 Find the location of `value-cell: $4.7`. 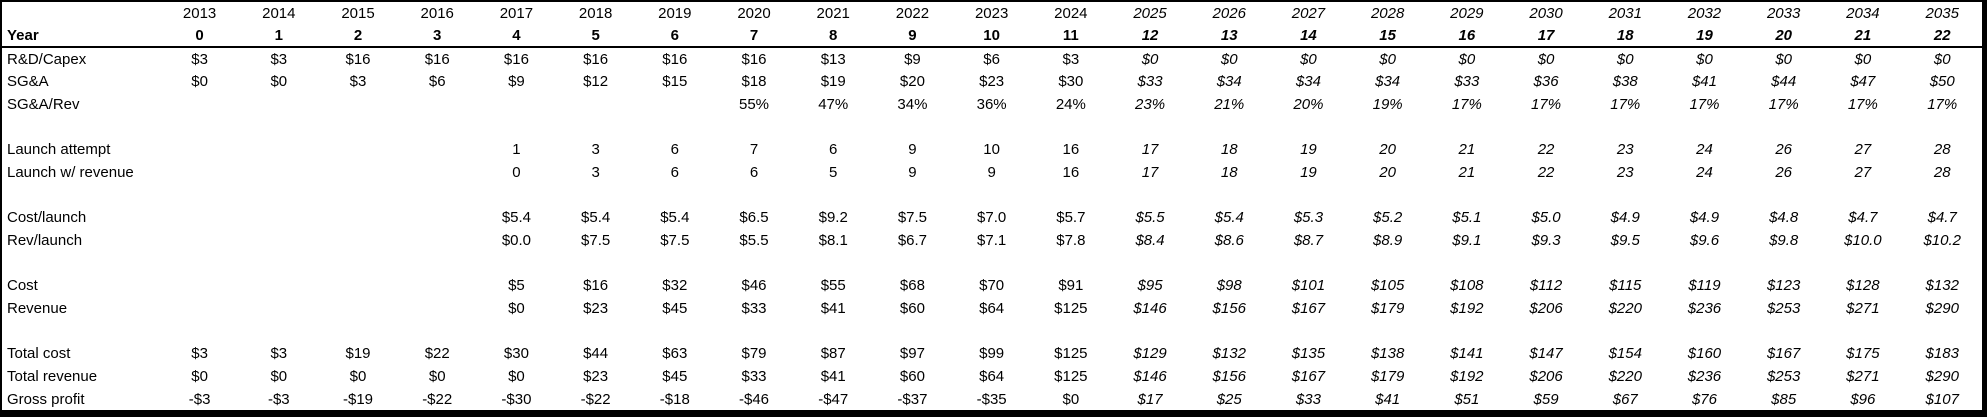

value-cell: $4.7 is located at coordinates (1863, 218).